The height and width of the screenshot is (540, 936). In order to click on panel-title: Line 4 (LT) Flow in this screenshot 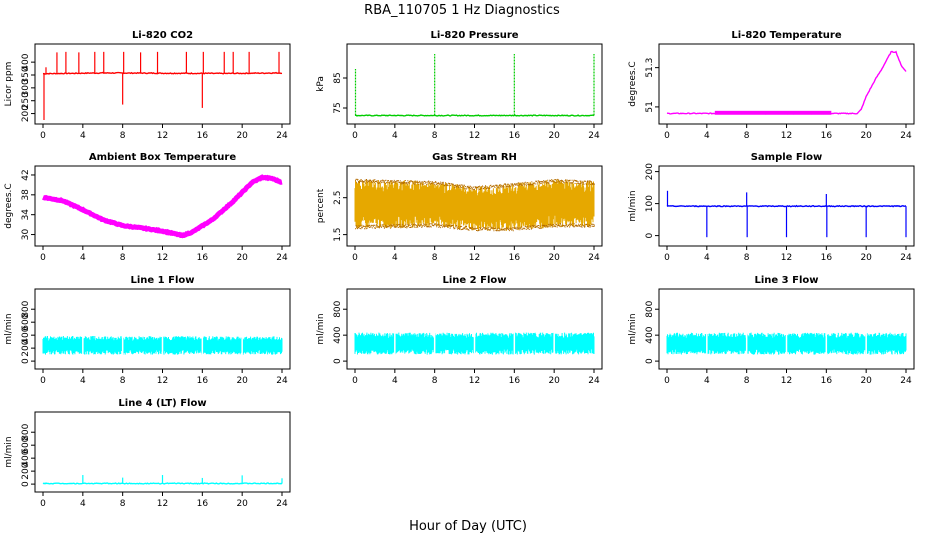, I will do `click(162, 403)`.